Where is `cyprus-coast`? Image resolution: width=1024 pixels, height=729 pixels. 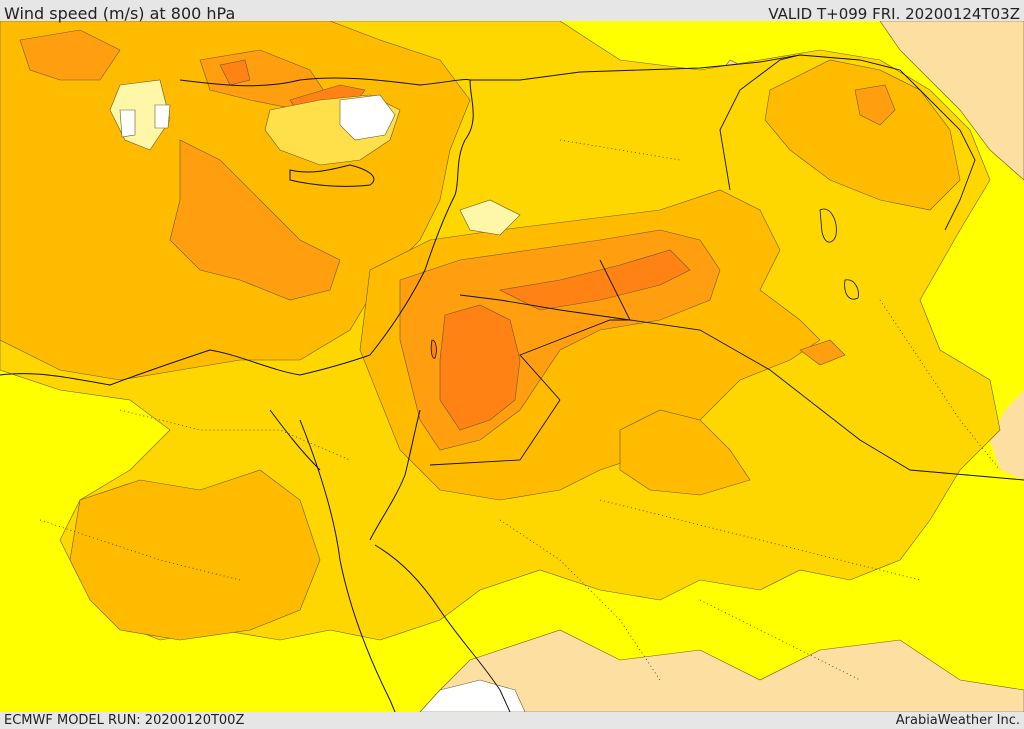
cyprus-coast is located at coordinates (332, 175).